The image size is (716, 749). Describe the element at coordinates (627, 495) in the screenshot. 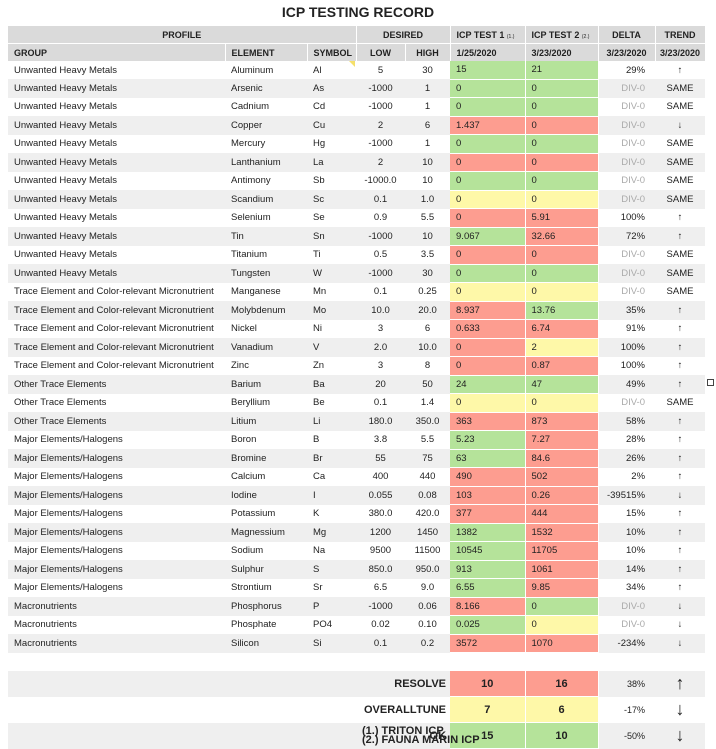

I see `delta-cell: -39515%` at that location.